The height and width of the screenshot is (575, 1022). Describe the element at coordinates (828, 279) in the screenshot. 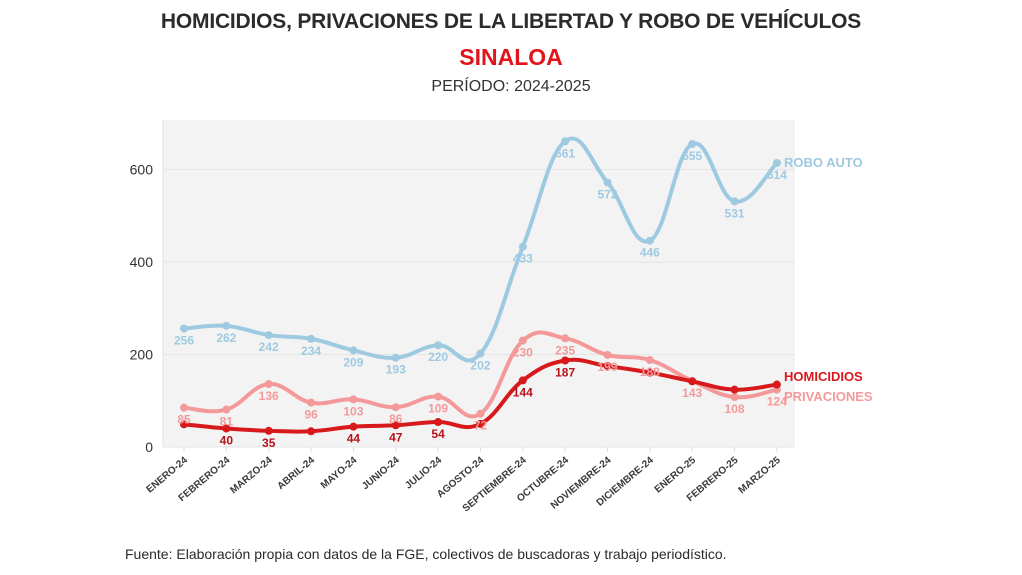

I see `legend: ROBO AUTO PRIVACIONES HOMICIDIOS` at that location.